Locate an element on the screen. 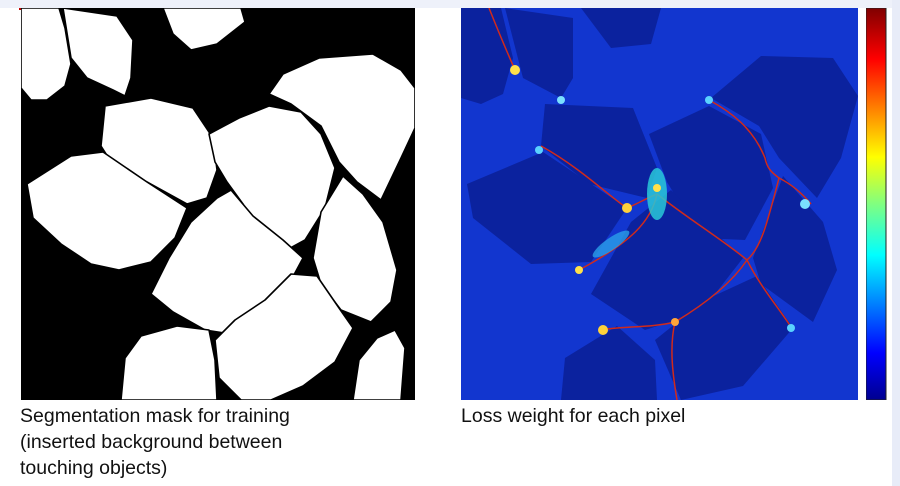 The image size is (900, 486). top-border is located at coordinates (450, 4).